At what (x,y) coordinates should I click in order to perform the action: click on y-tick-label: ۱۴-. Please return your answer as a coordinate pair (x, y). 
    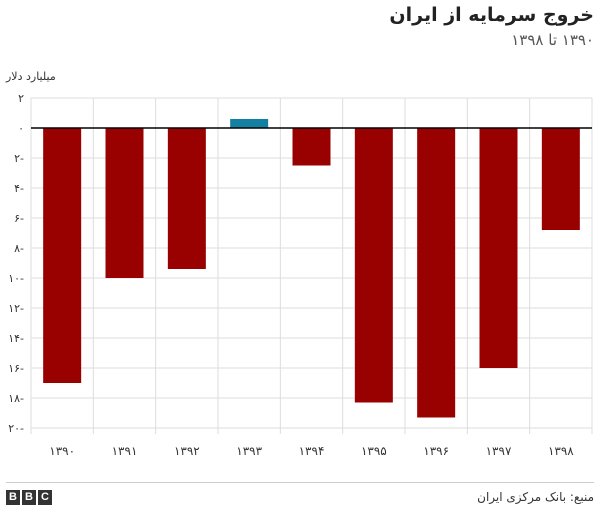
    Looking at the image, I should click on (16, 338).